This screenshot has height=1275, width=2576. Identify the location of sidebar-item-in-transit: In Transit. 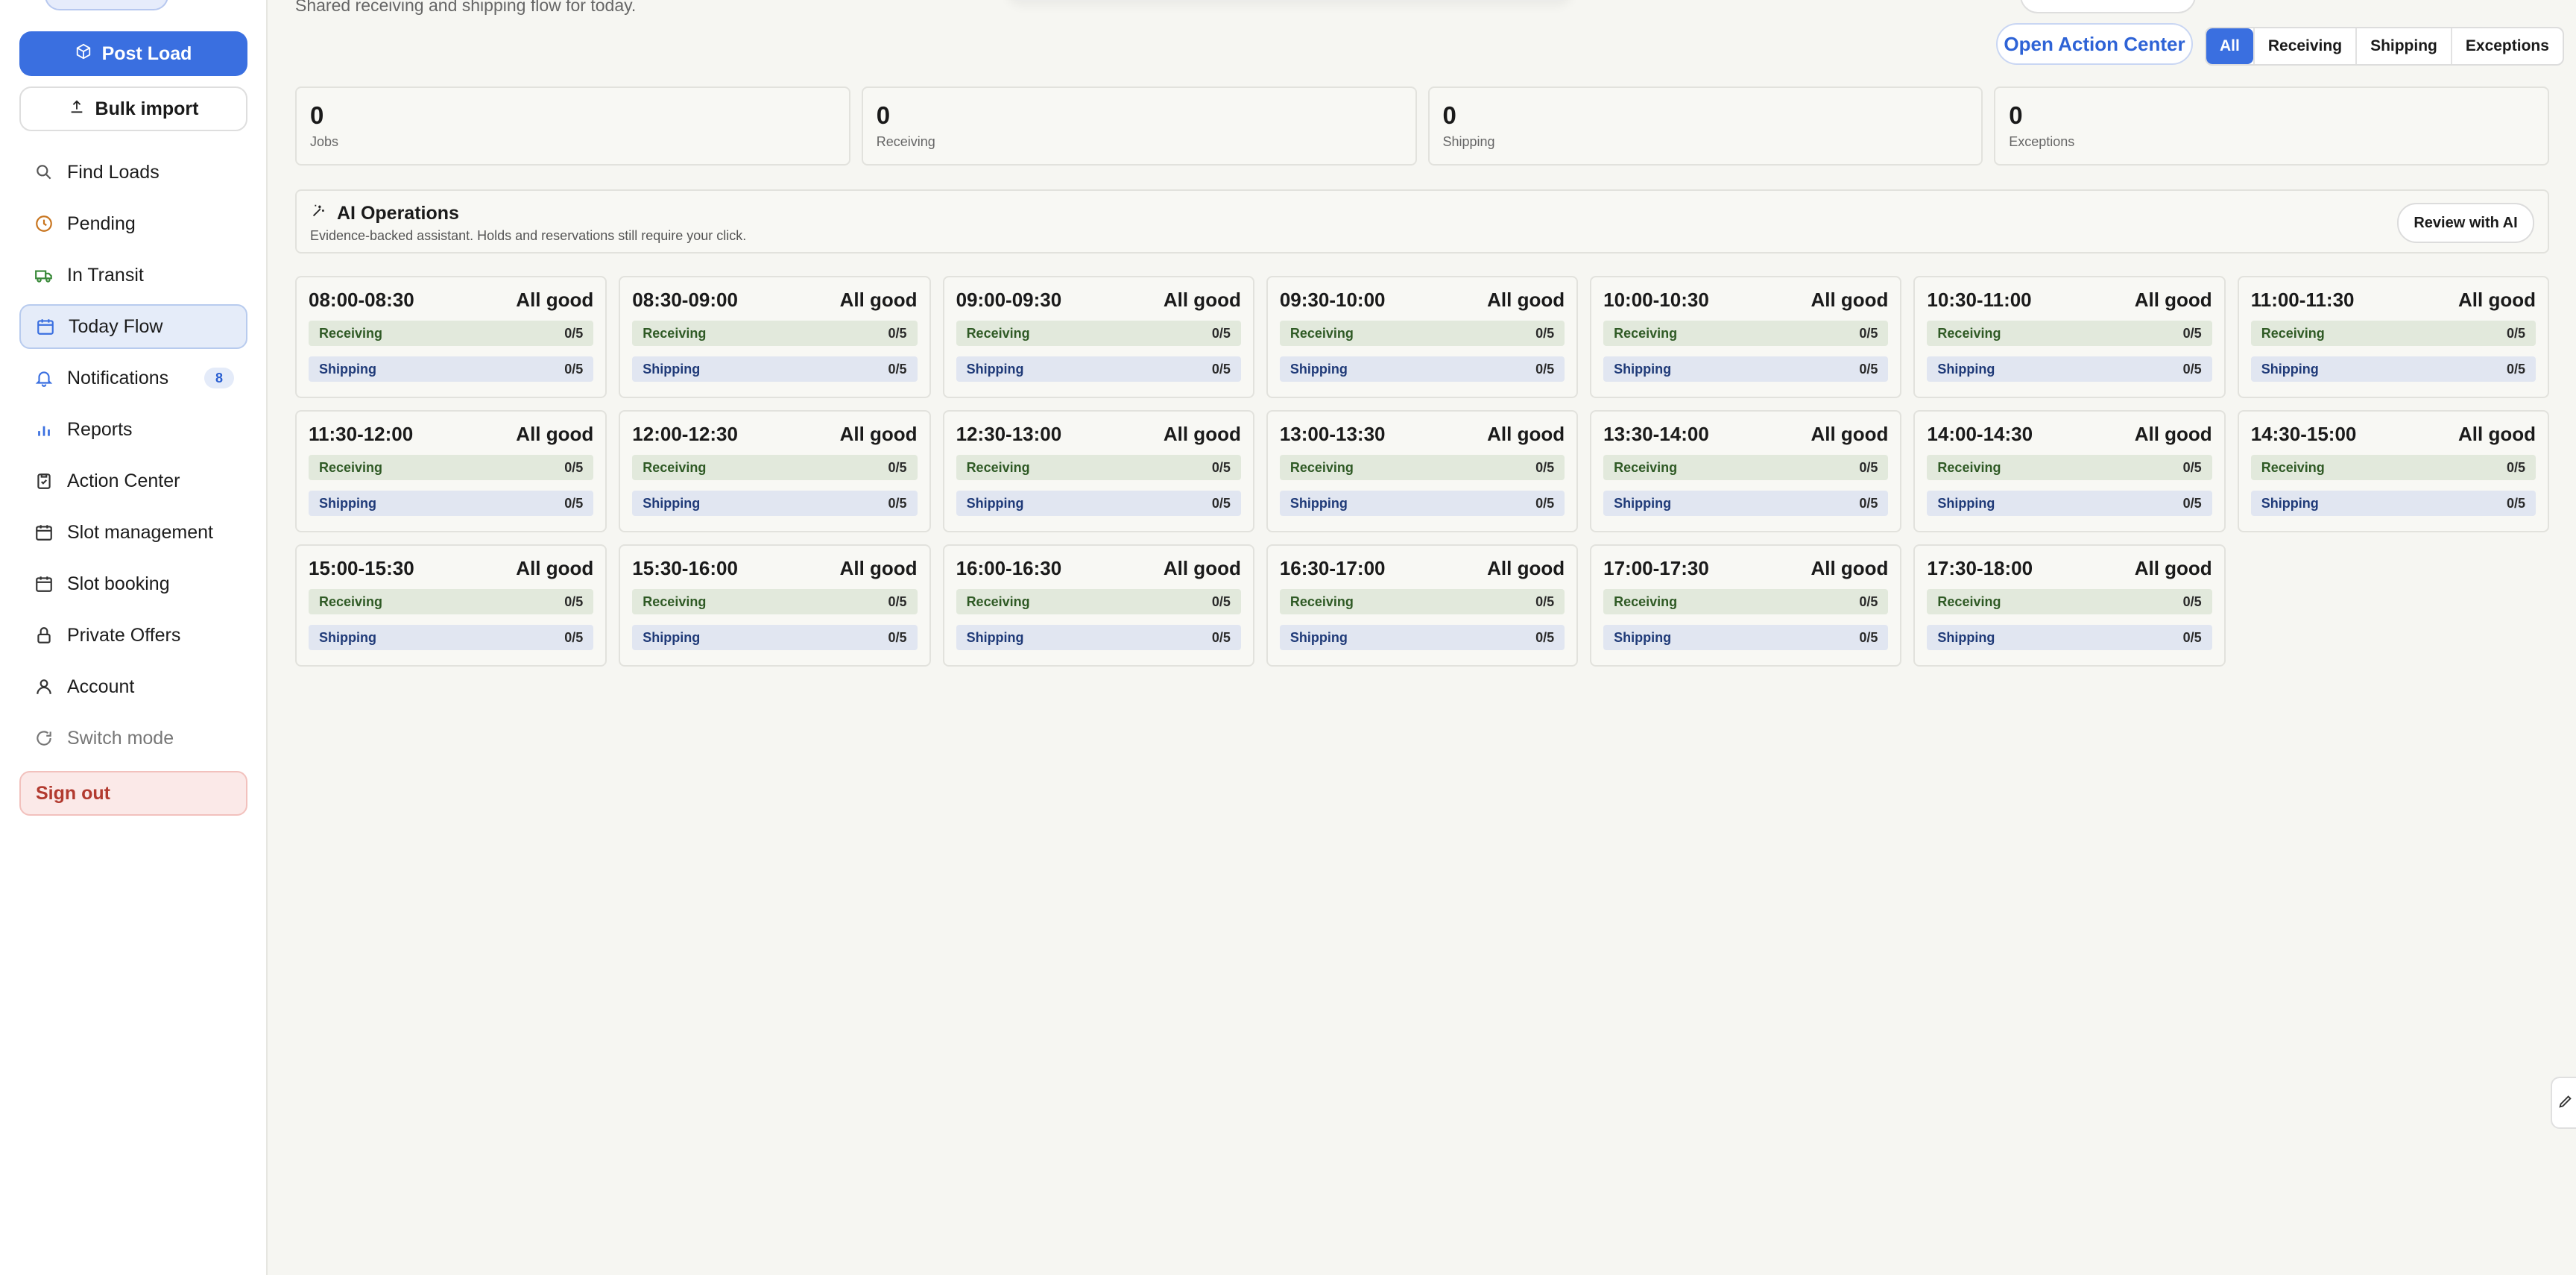
(133, 275).